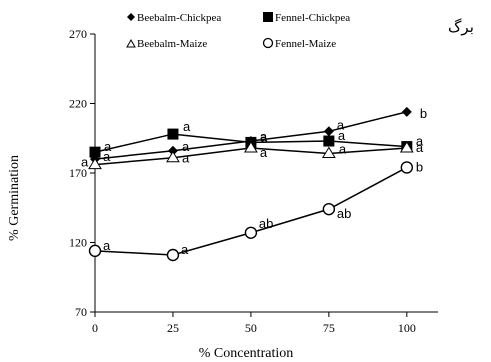 The height and width of the screenshot is (362, 491). I want to click on y-tick-label: 220, so click(78, 104).